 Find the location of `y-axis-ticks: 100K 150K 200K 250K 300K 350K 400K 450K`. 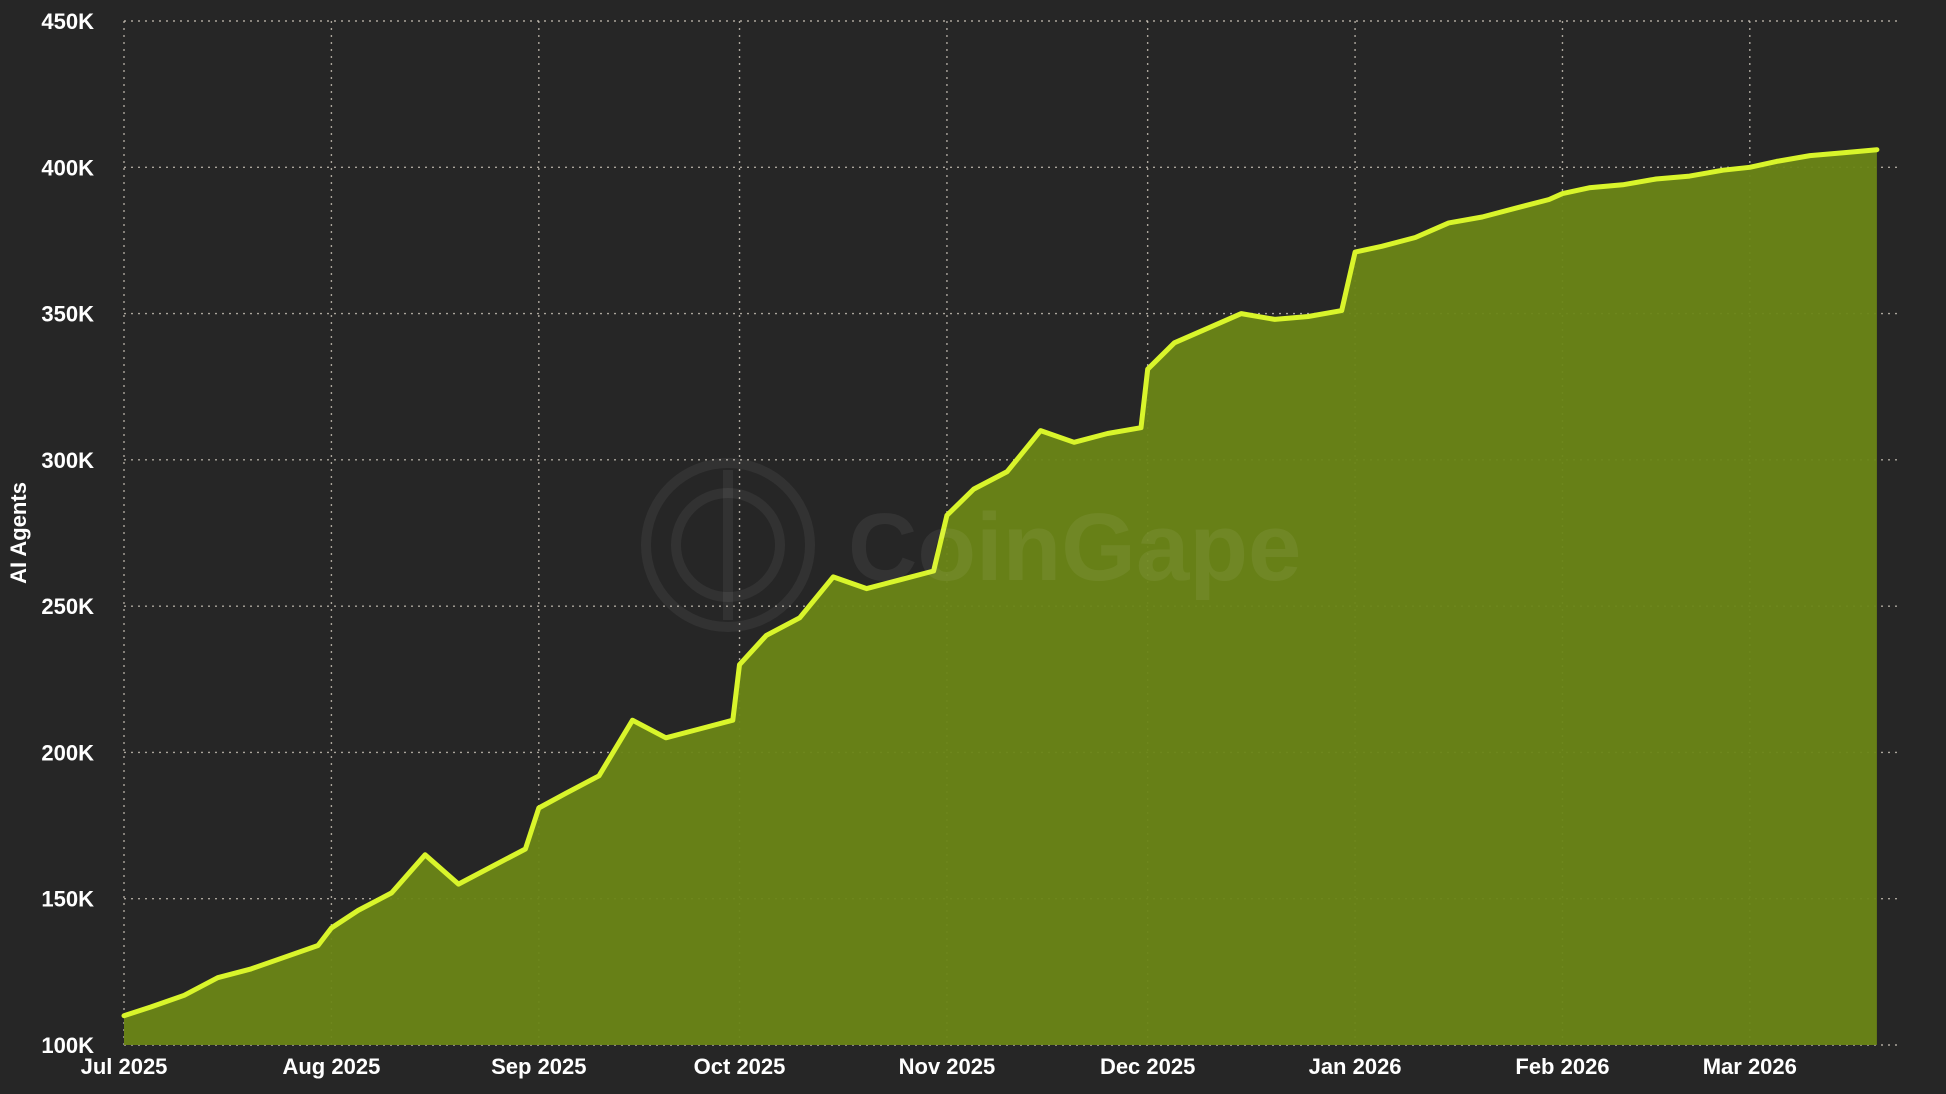

y-axis-ticks: 100K 150K 200K 250K 300K 350K 400K 450K is located at coordinates (67, 533).